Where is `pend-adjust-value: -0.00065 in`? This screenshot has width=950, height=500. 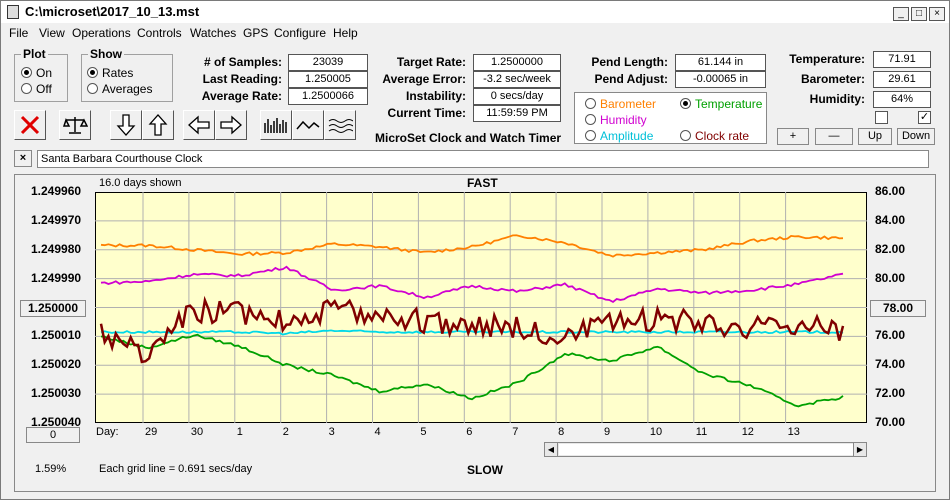 pend-adjust-value: -0.00065 in is located at coordinates (720, 79).